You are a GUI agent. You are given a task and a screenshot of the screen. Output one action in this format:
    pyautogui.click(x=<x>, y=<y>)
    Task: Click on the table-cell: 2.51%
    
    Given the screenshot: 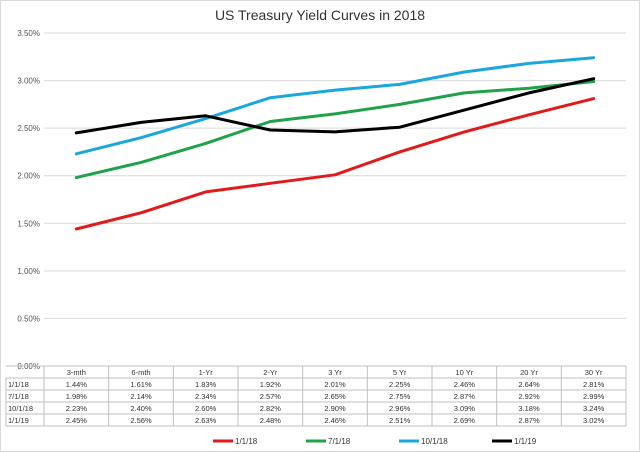 What is the action you would take?
    pyautogui.click(x=400, y=420)
    